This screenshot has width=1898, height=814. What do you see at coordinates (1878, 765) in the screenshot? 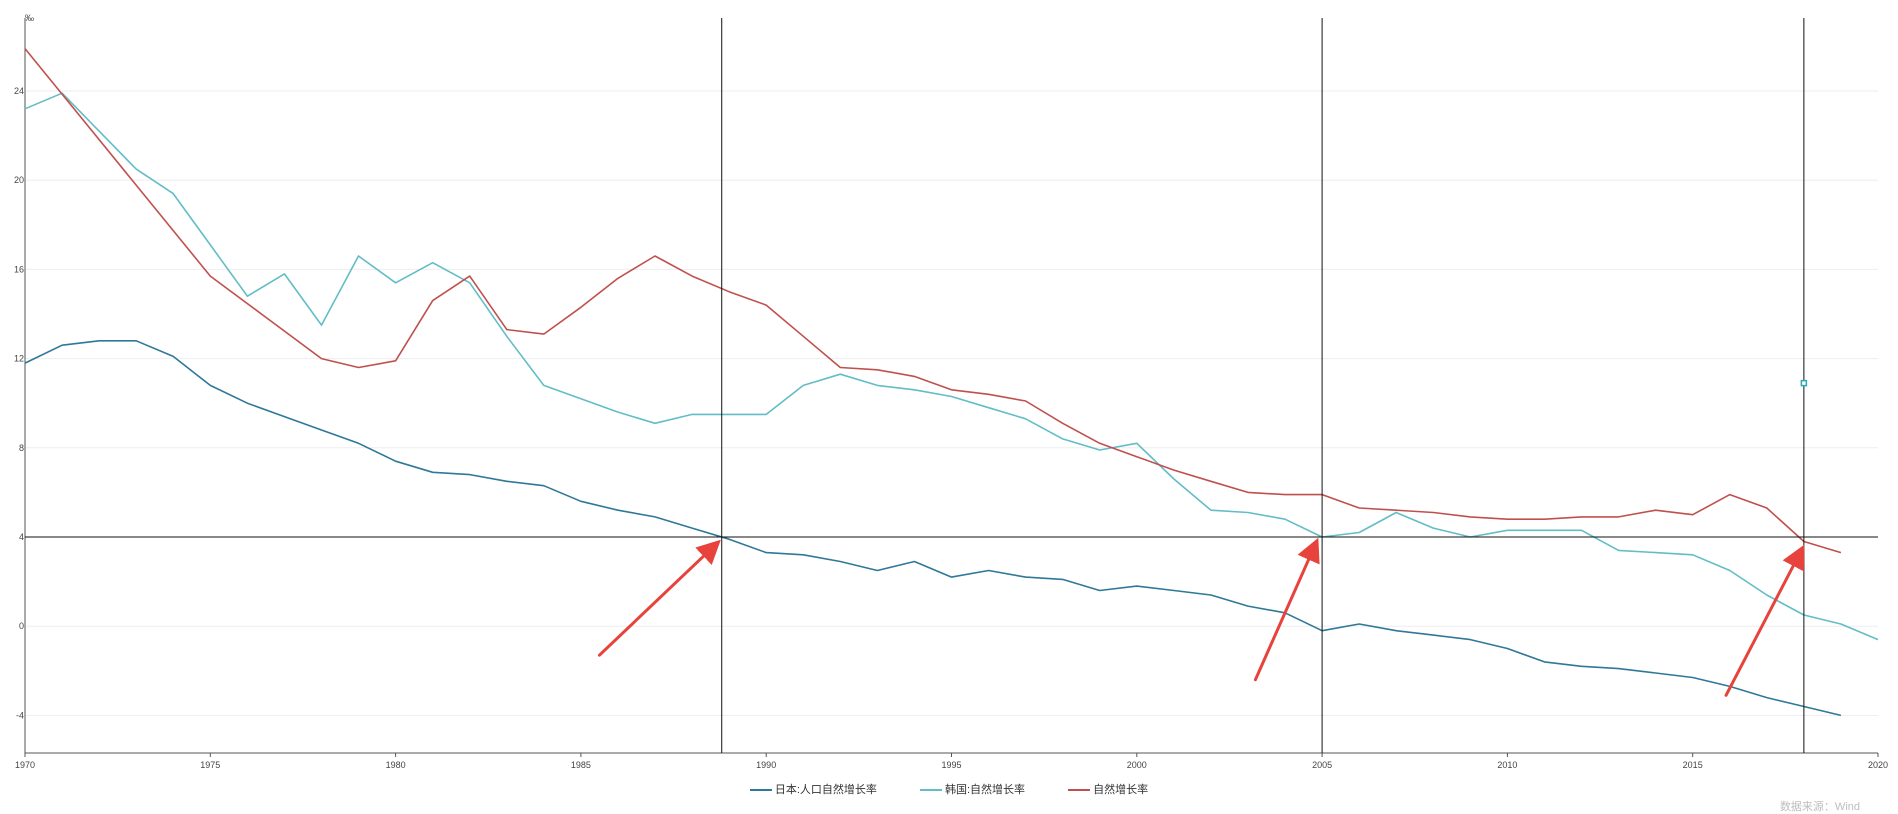
I see `x-tick-label: 2020` at bounding box center [1878, 765].